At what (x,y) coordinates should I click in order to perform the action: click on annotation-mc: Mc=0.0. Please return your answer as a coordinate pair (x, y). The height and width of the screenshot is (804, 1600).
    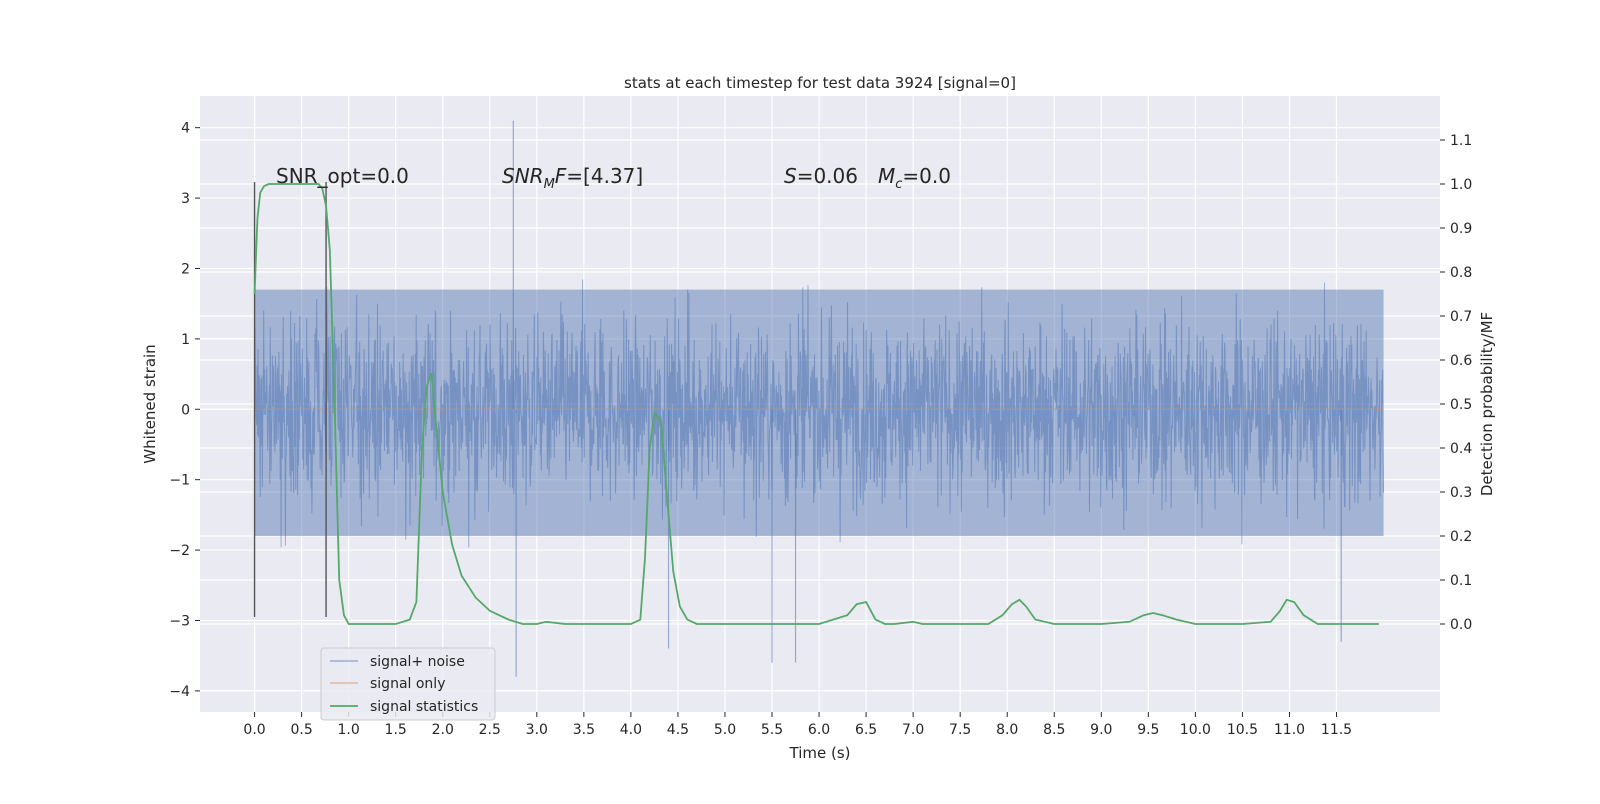
    Looking at the image, I should click on (914, 178).